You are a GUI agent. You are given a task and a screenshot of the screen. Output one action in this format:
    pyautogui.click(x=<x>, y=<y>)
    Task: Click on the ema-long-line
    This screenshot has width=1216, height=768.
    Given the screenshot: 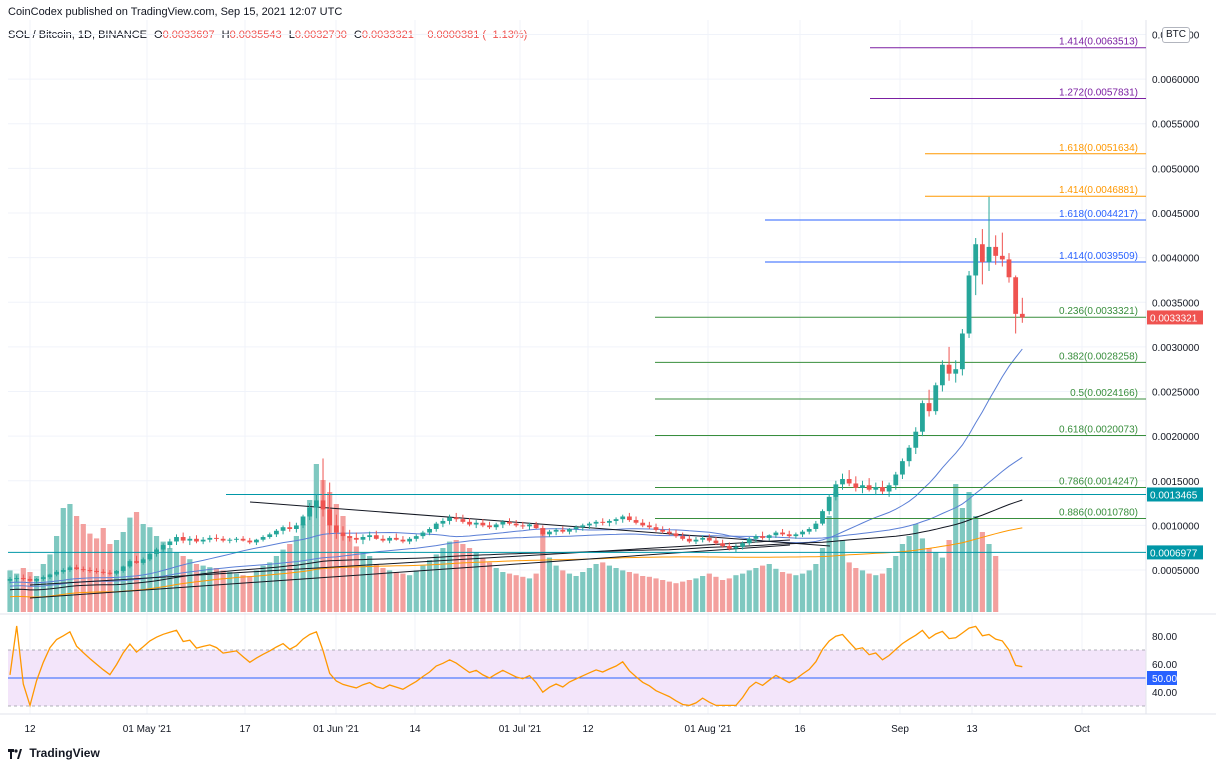 What is the action you would take?
    pyautogui.click(x=516, y=562)
    